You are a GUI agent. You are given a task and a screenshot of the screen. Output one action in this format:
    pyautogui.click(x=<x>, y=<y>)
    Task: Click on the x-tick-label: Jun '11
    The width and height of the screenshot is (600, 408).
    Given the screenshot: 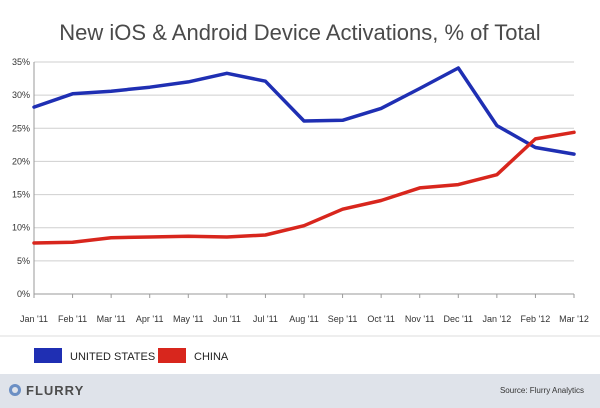 What is the action you would take?
    pyautogui.click(x=227, y=319)
    